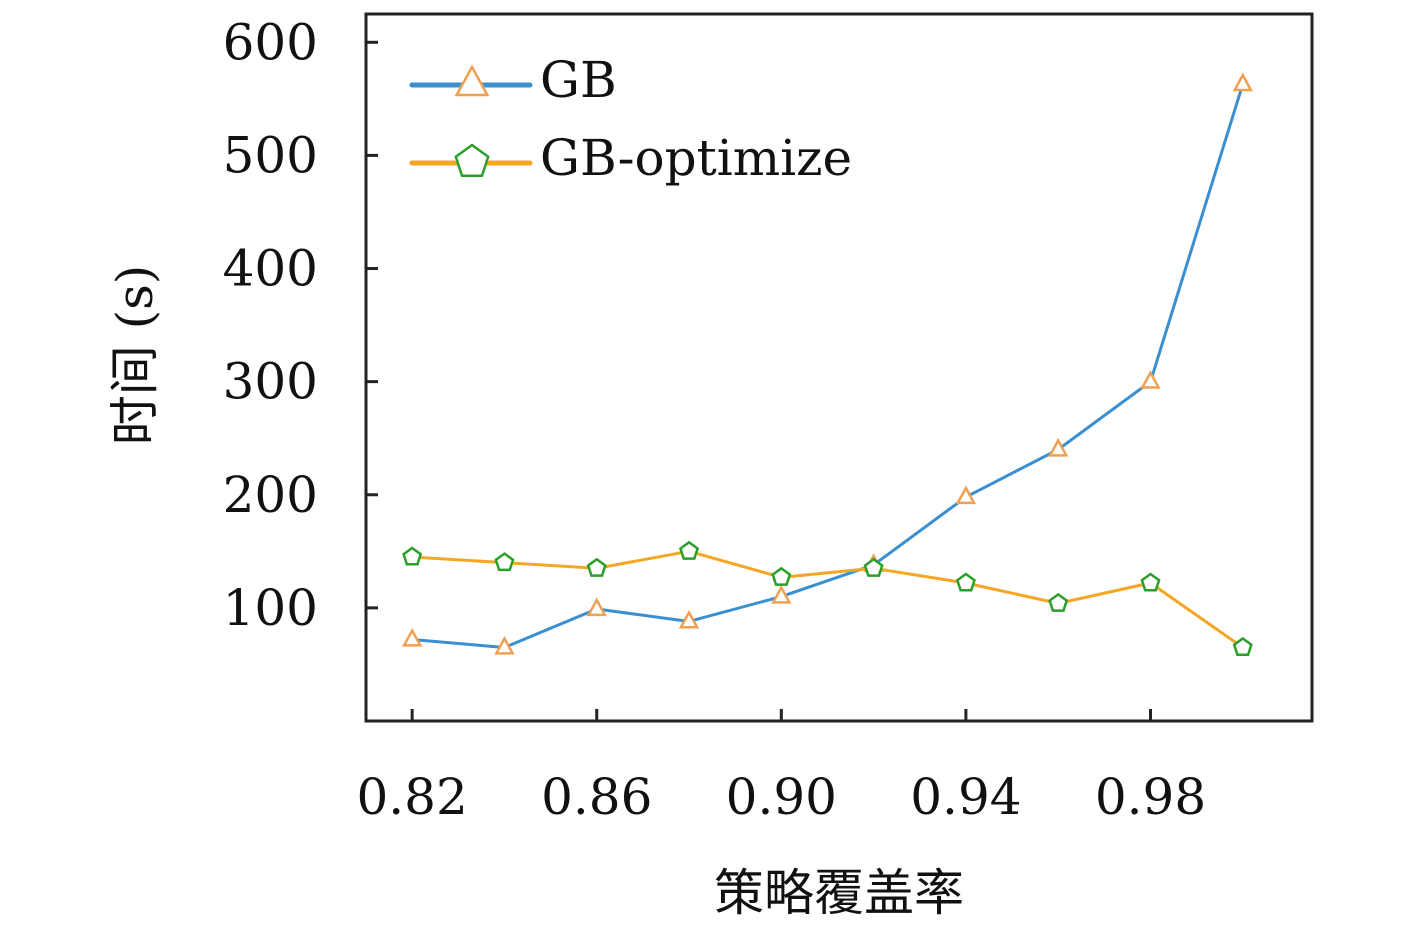  What do you see at coordinates (270, 495) in the screenshot?
I see `y-tick-label: 200` at bounding box center [270, 495].